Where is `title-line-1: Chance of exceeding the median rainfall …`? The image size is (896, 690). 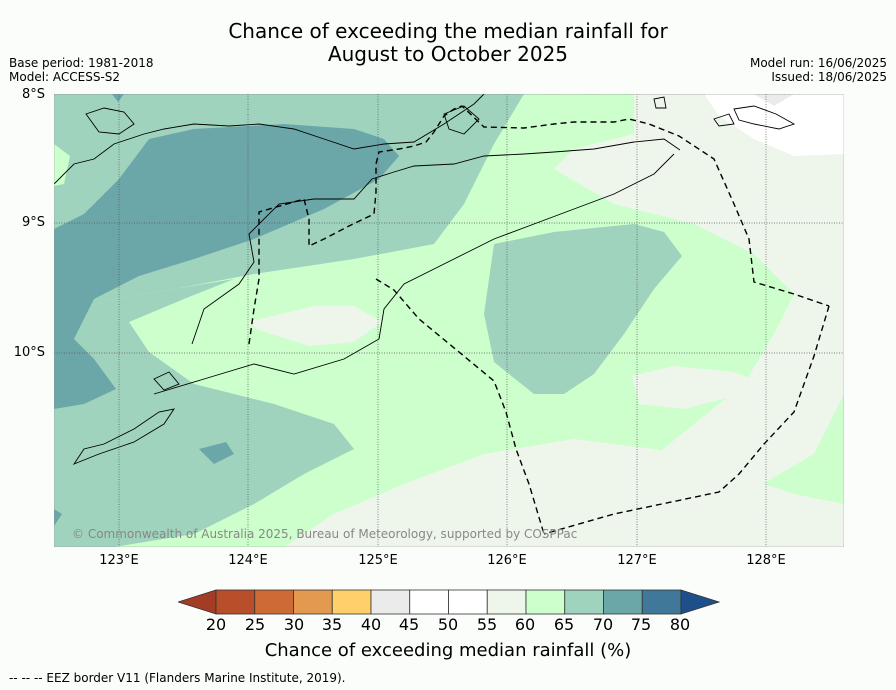 title-line-1: Chance of exceeding the median rainfall … is located at coordinates (448, 31).